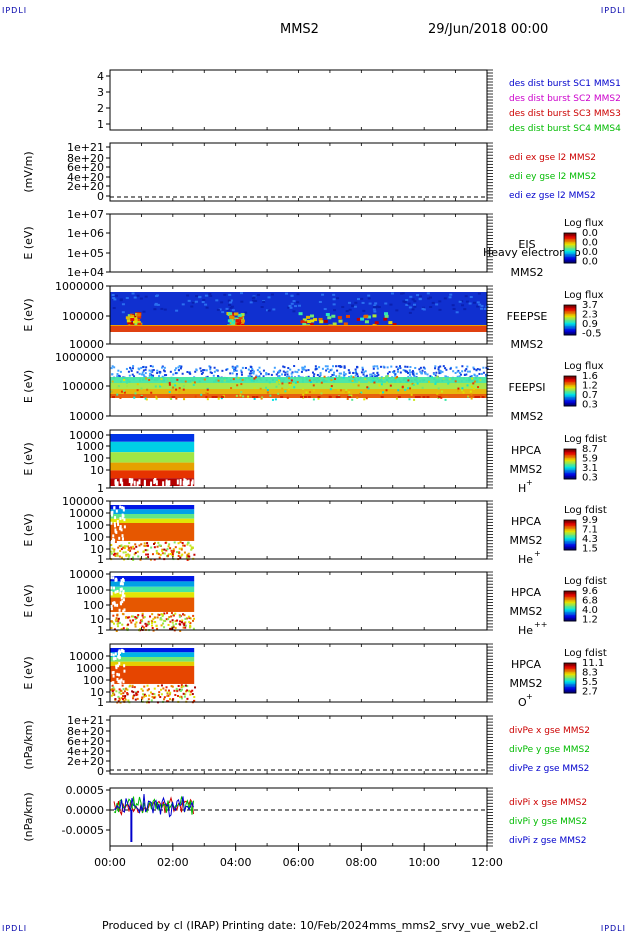  What do you see at coordinates (100, 124) in the screenshot?
I see `y-tick-label: 1` at bounding box center [100, 124].